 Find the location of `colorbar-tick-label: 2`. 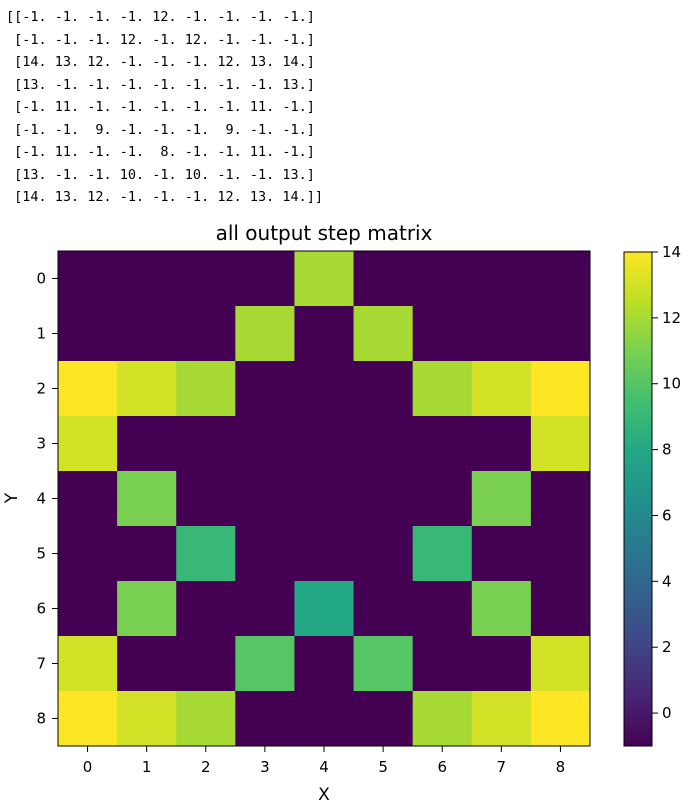

colorbar-tick-label: 2 is located at coordinates (667, 647).